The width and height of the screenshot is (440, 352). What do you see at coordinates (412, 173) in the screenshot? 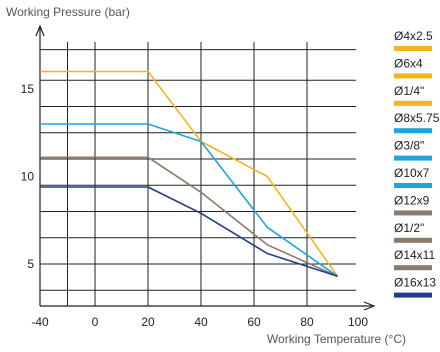
I see `legend-label: Ø10x7` at bounding box center [412, 173].